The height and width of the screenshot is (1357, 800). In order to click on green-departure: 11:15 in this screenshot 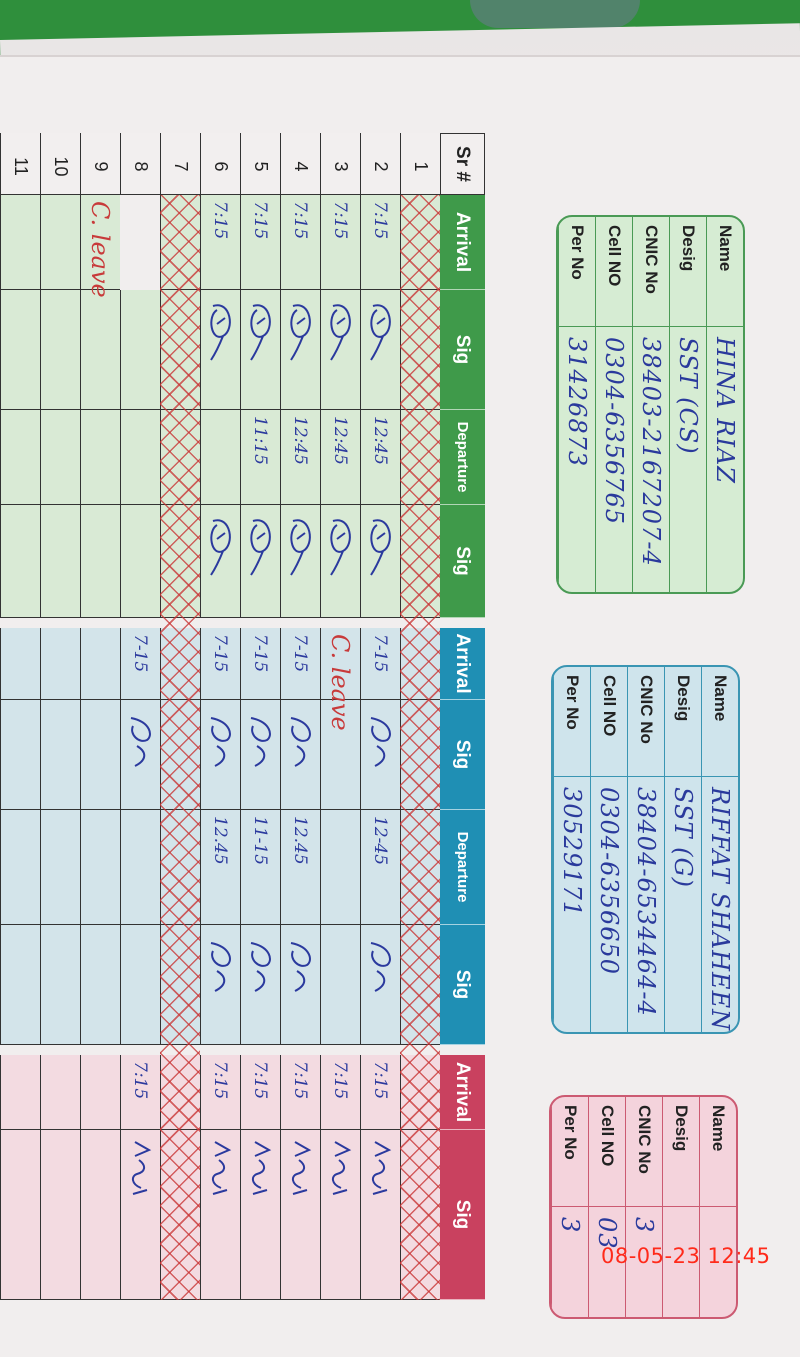, I will do `click(260, 457)`.